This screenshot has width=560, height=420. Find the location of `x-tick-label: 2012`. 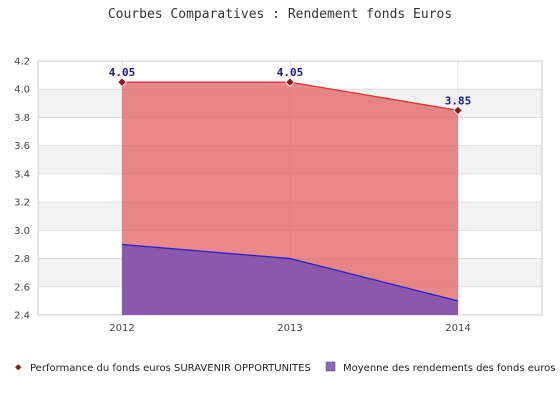

x-tick-label: 2012 is located at coordinates (121, 328).